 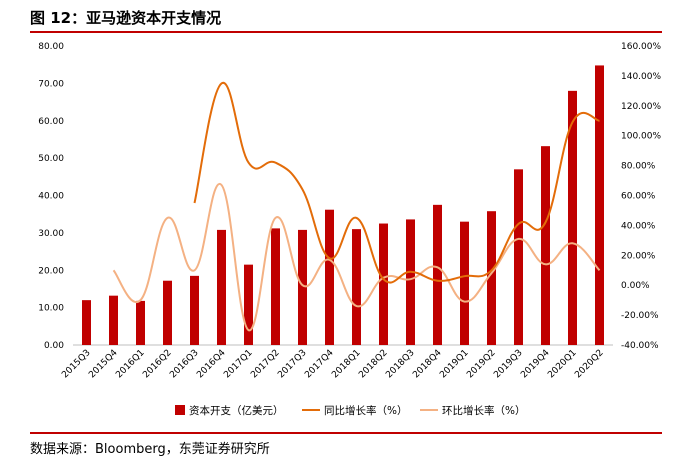 I want to click on y-left-tick-label: 40.00, so click(x=51, y=197).